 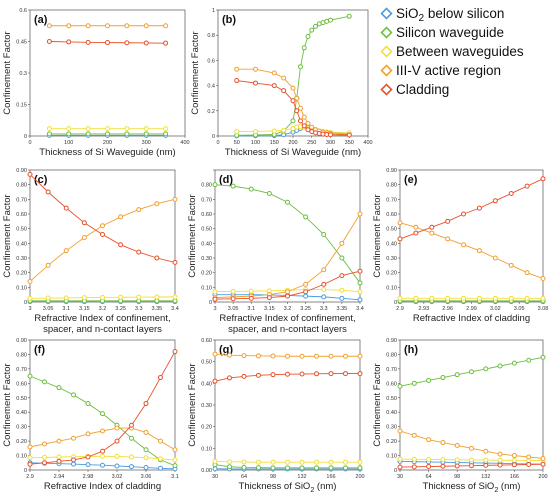 I want to click on legend-label: Between waveguides, so click(x=460, y=51).